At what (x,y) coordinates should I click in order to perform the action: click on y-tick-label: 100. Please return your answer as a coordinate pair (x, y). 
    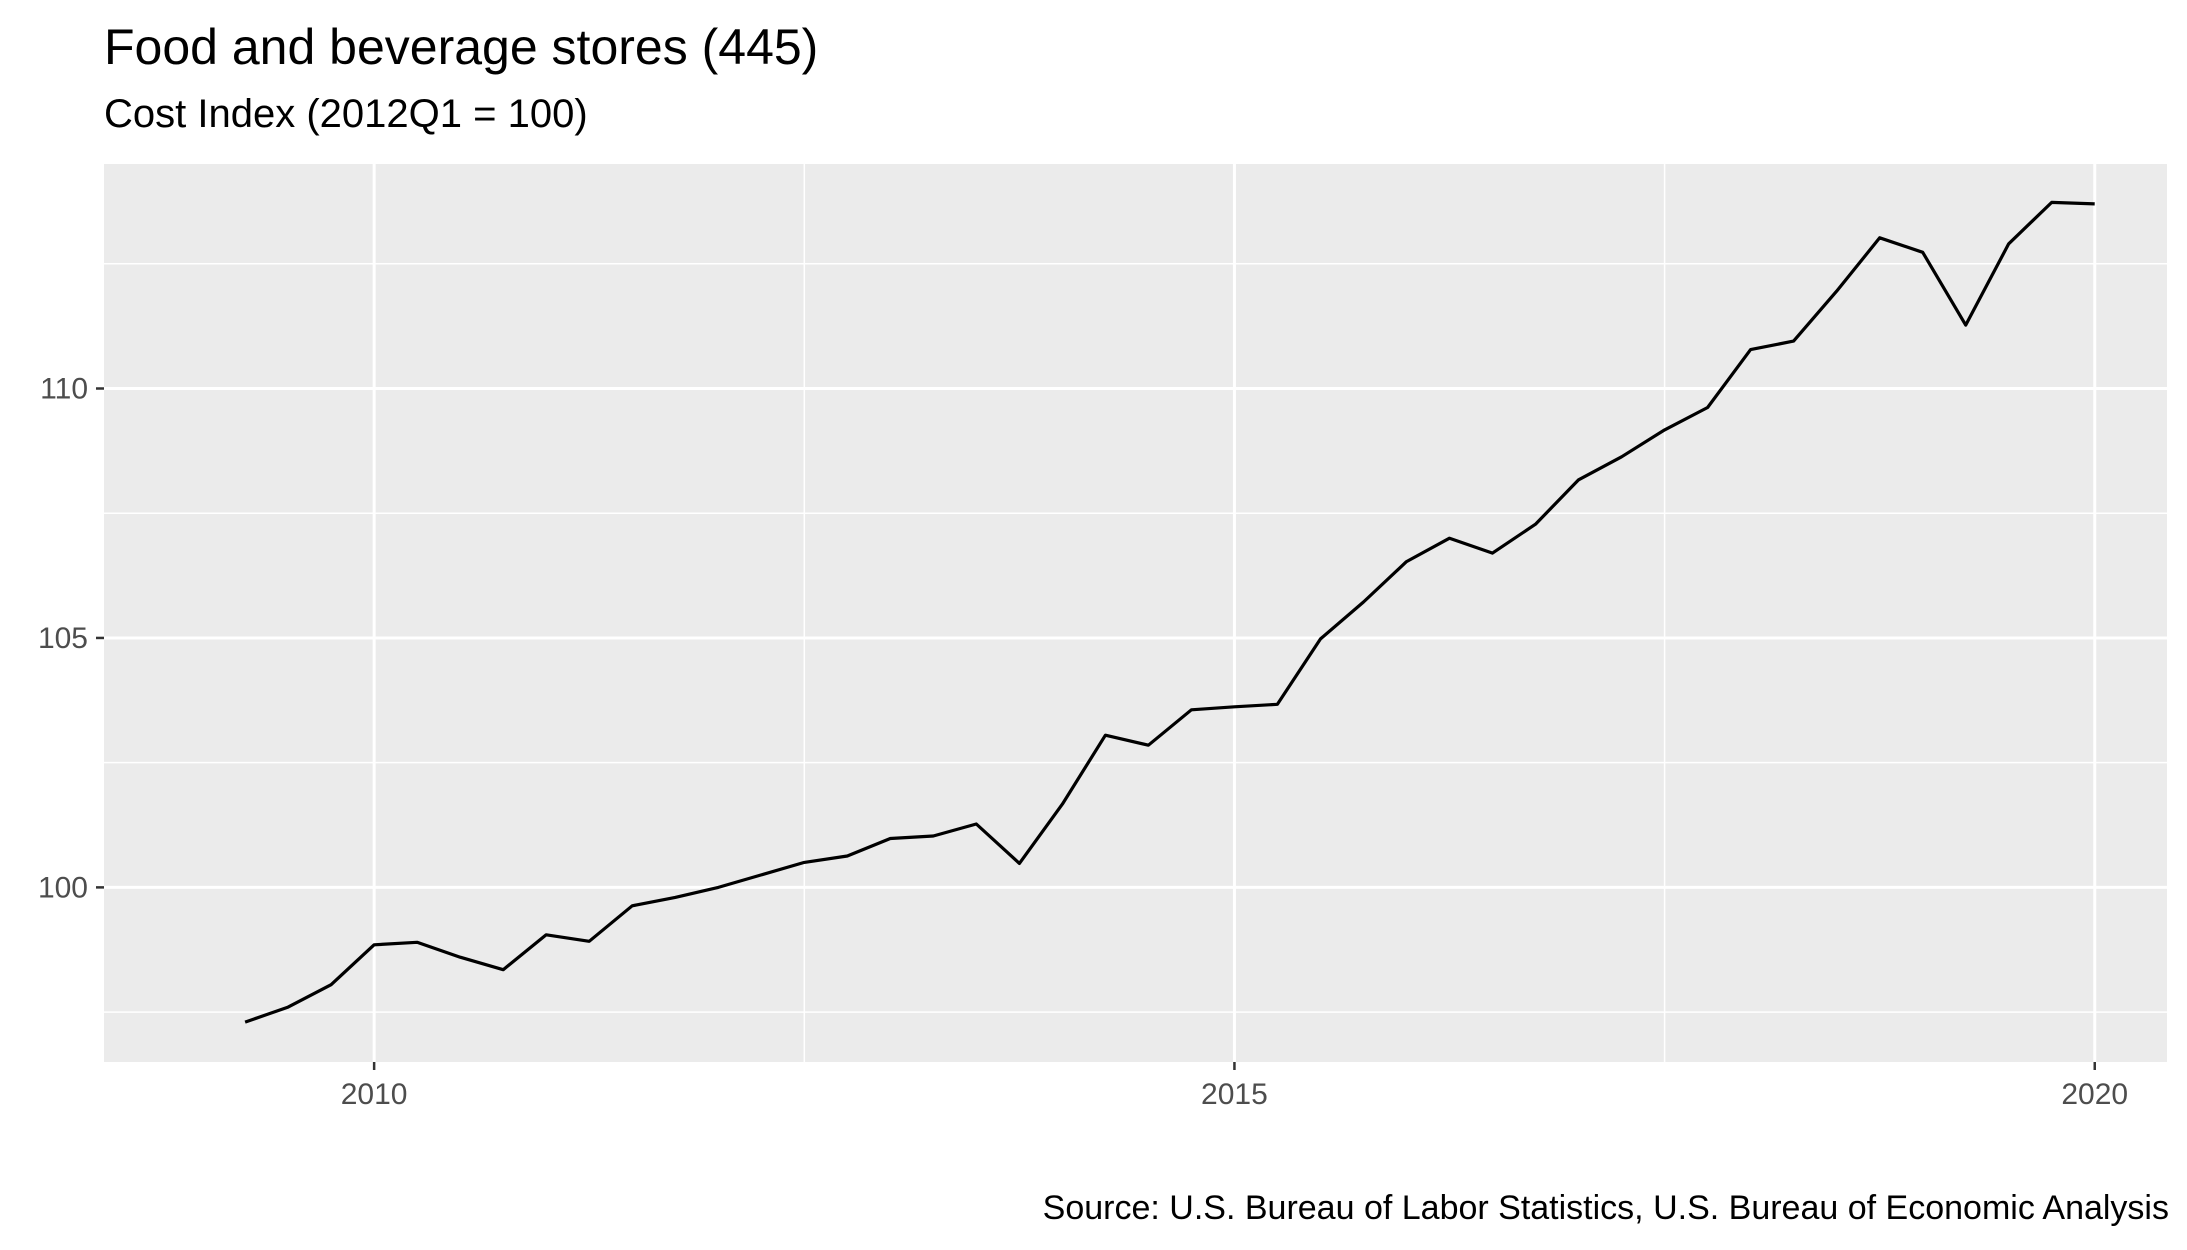
    Looking at the image, I should click on (63, 887).